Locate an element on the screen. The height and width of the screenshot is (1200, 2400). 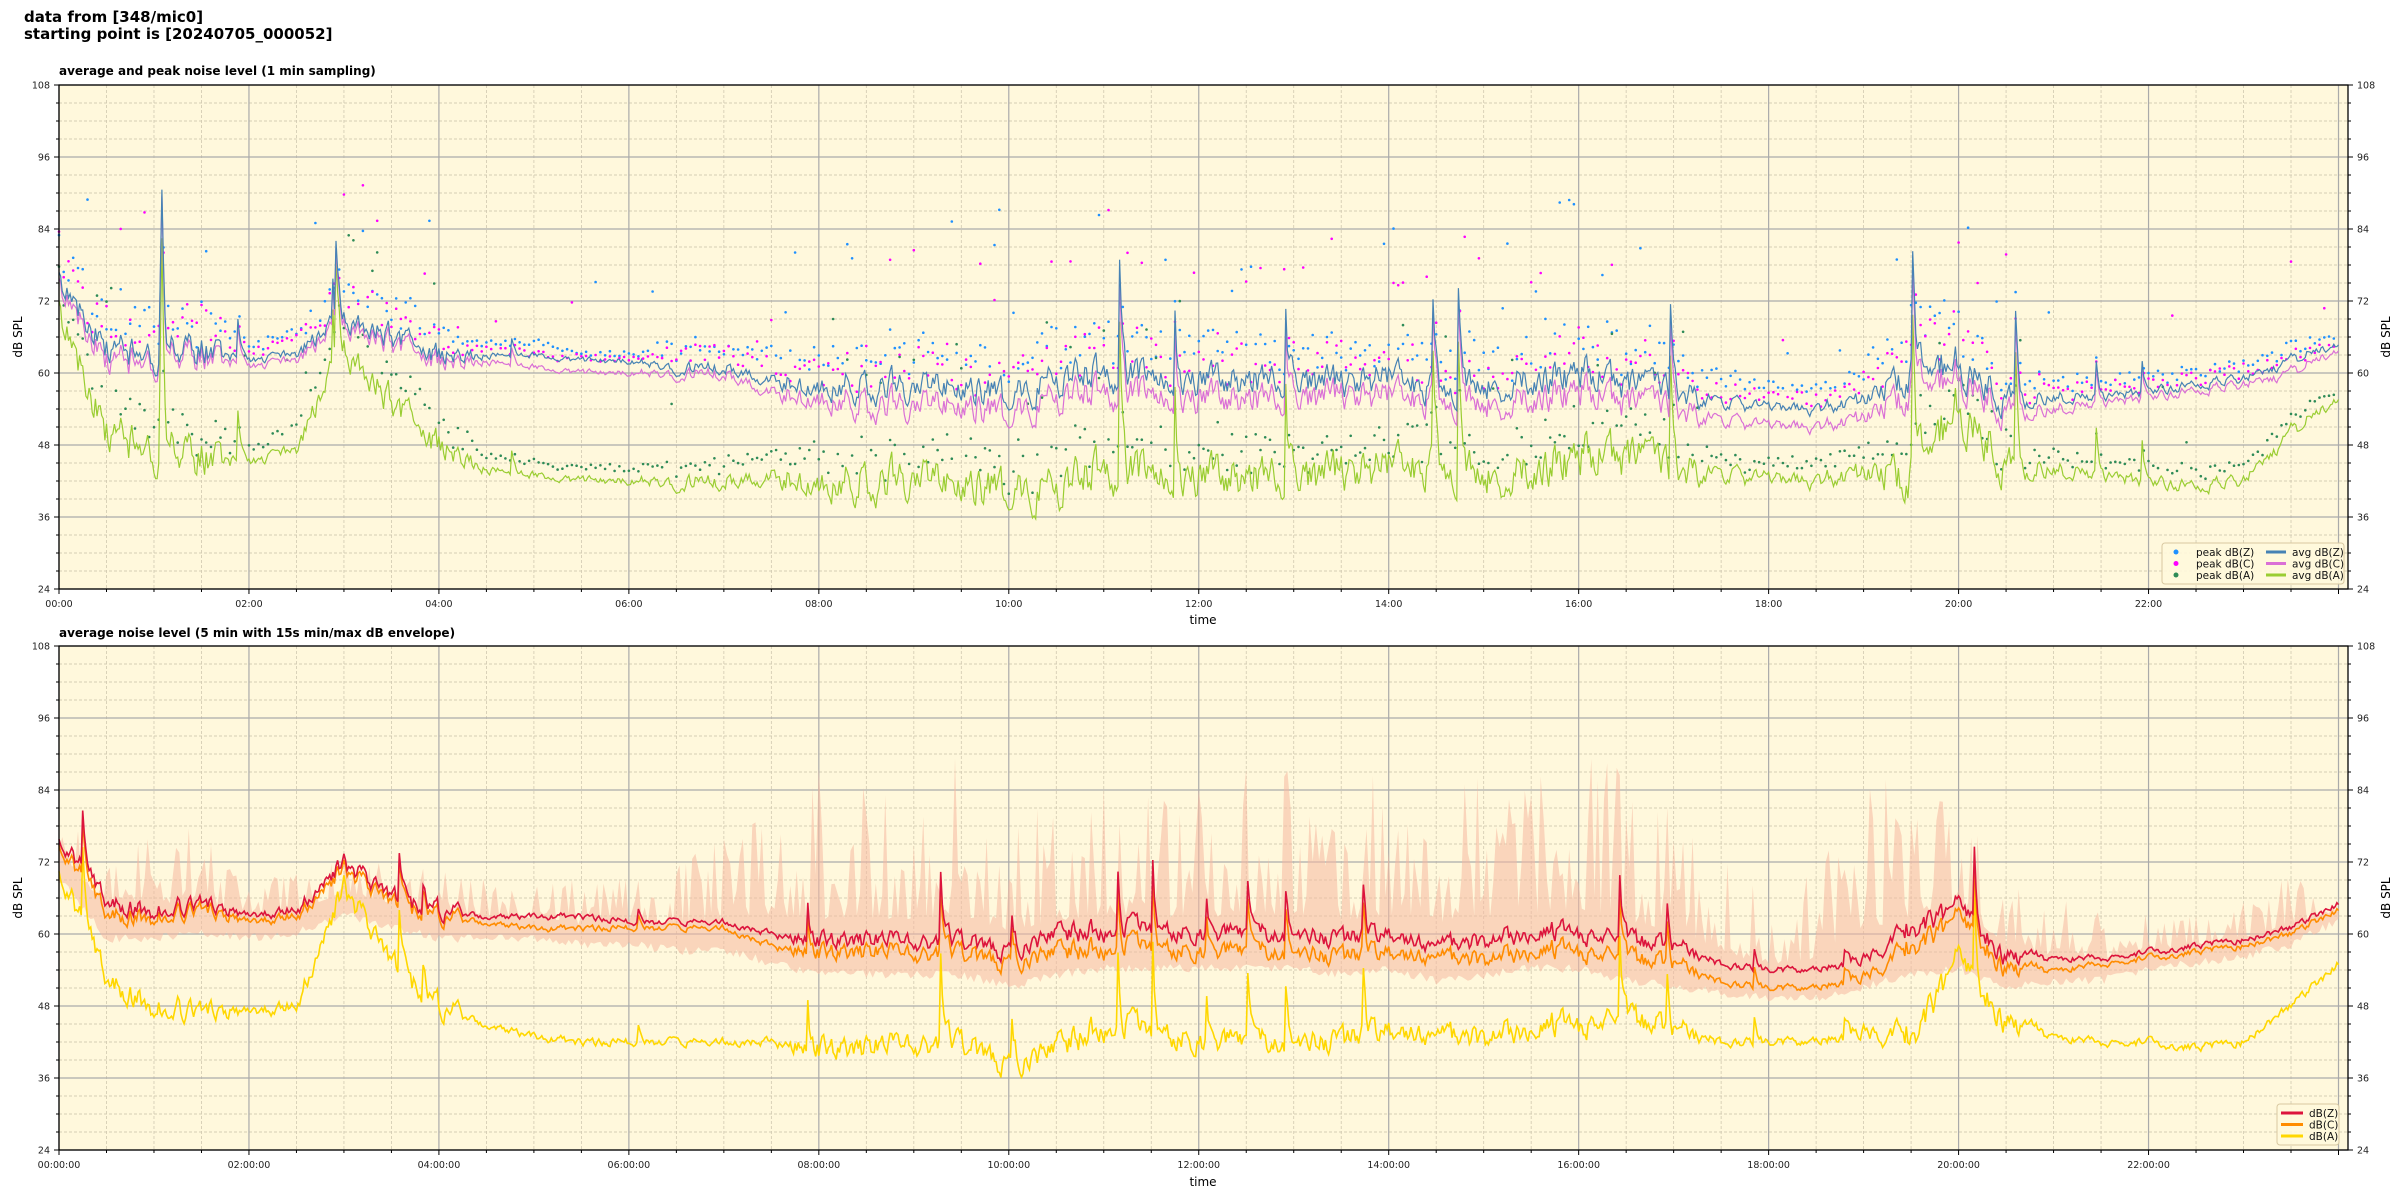
x-tick-label: 22:00 is located at coordinates (2148, 604).